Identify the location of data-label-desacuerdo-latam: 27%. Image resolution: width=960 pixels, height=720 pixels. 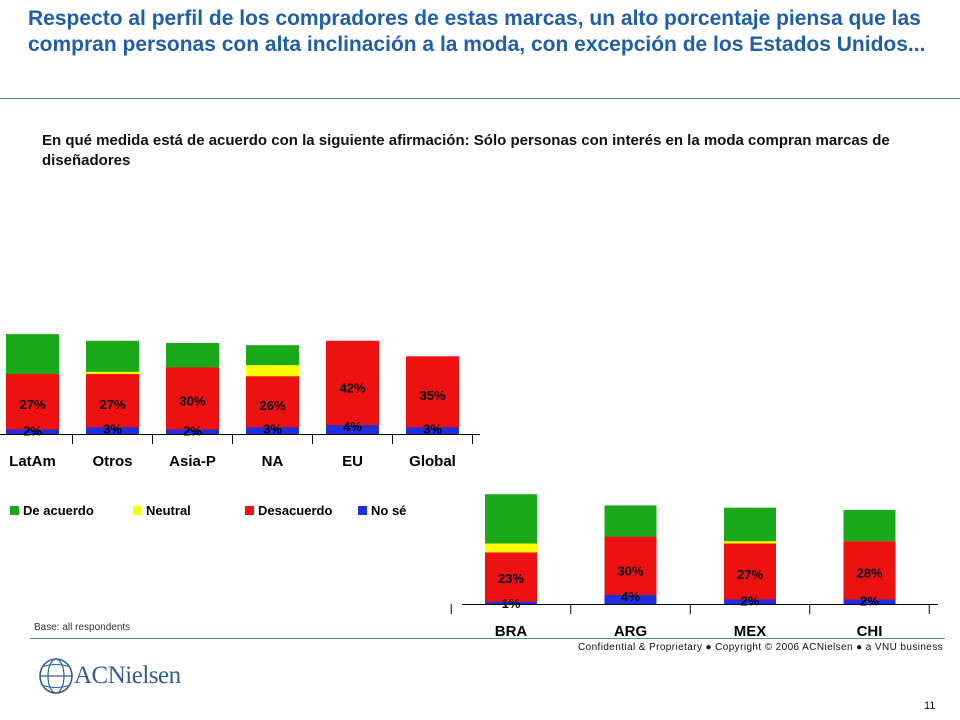
(32, 404).